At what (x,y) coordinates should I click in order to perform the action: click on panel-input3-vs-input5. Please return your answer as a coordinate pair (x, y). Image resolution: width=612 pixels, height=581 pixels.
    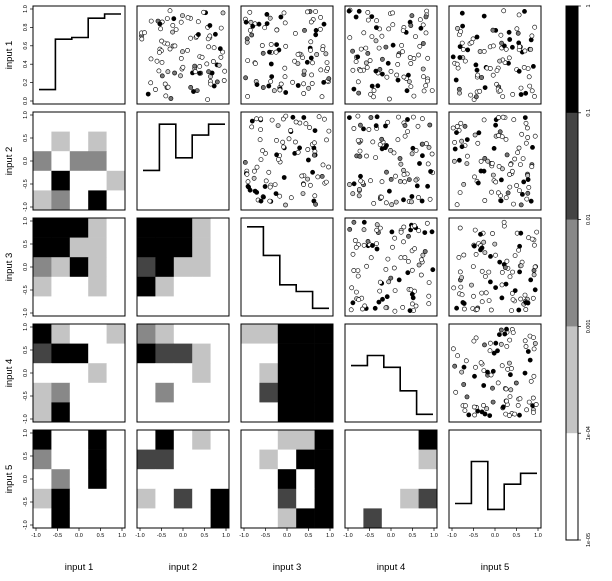
    Looking at the image, I should click on (495, 267).